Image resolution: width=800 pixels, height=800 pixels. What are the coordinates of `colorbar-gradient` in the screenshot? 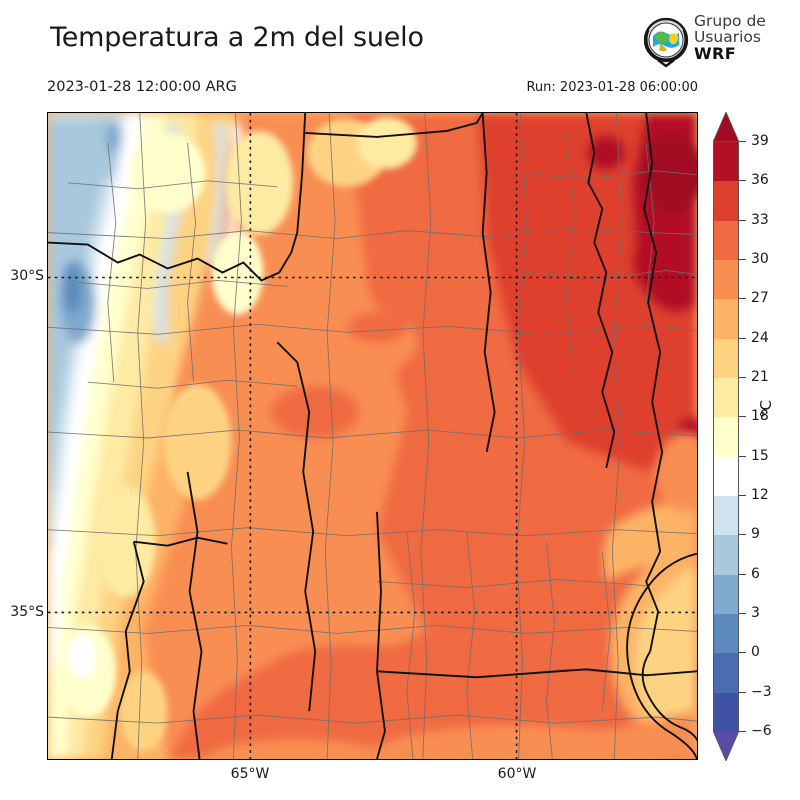 It's located at (726, 436).